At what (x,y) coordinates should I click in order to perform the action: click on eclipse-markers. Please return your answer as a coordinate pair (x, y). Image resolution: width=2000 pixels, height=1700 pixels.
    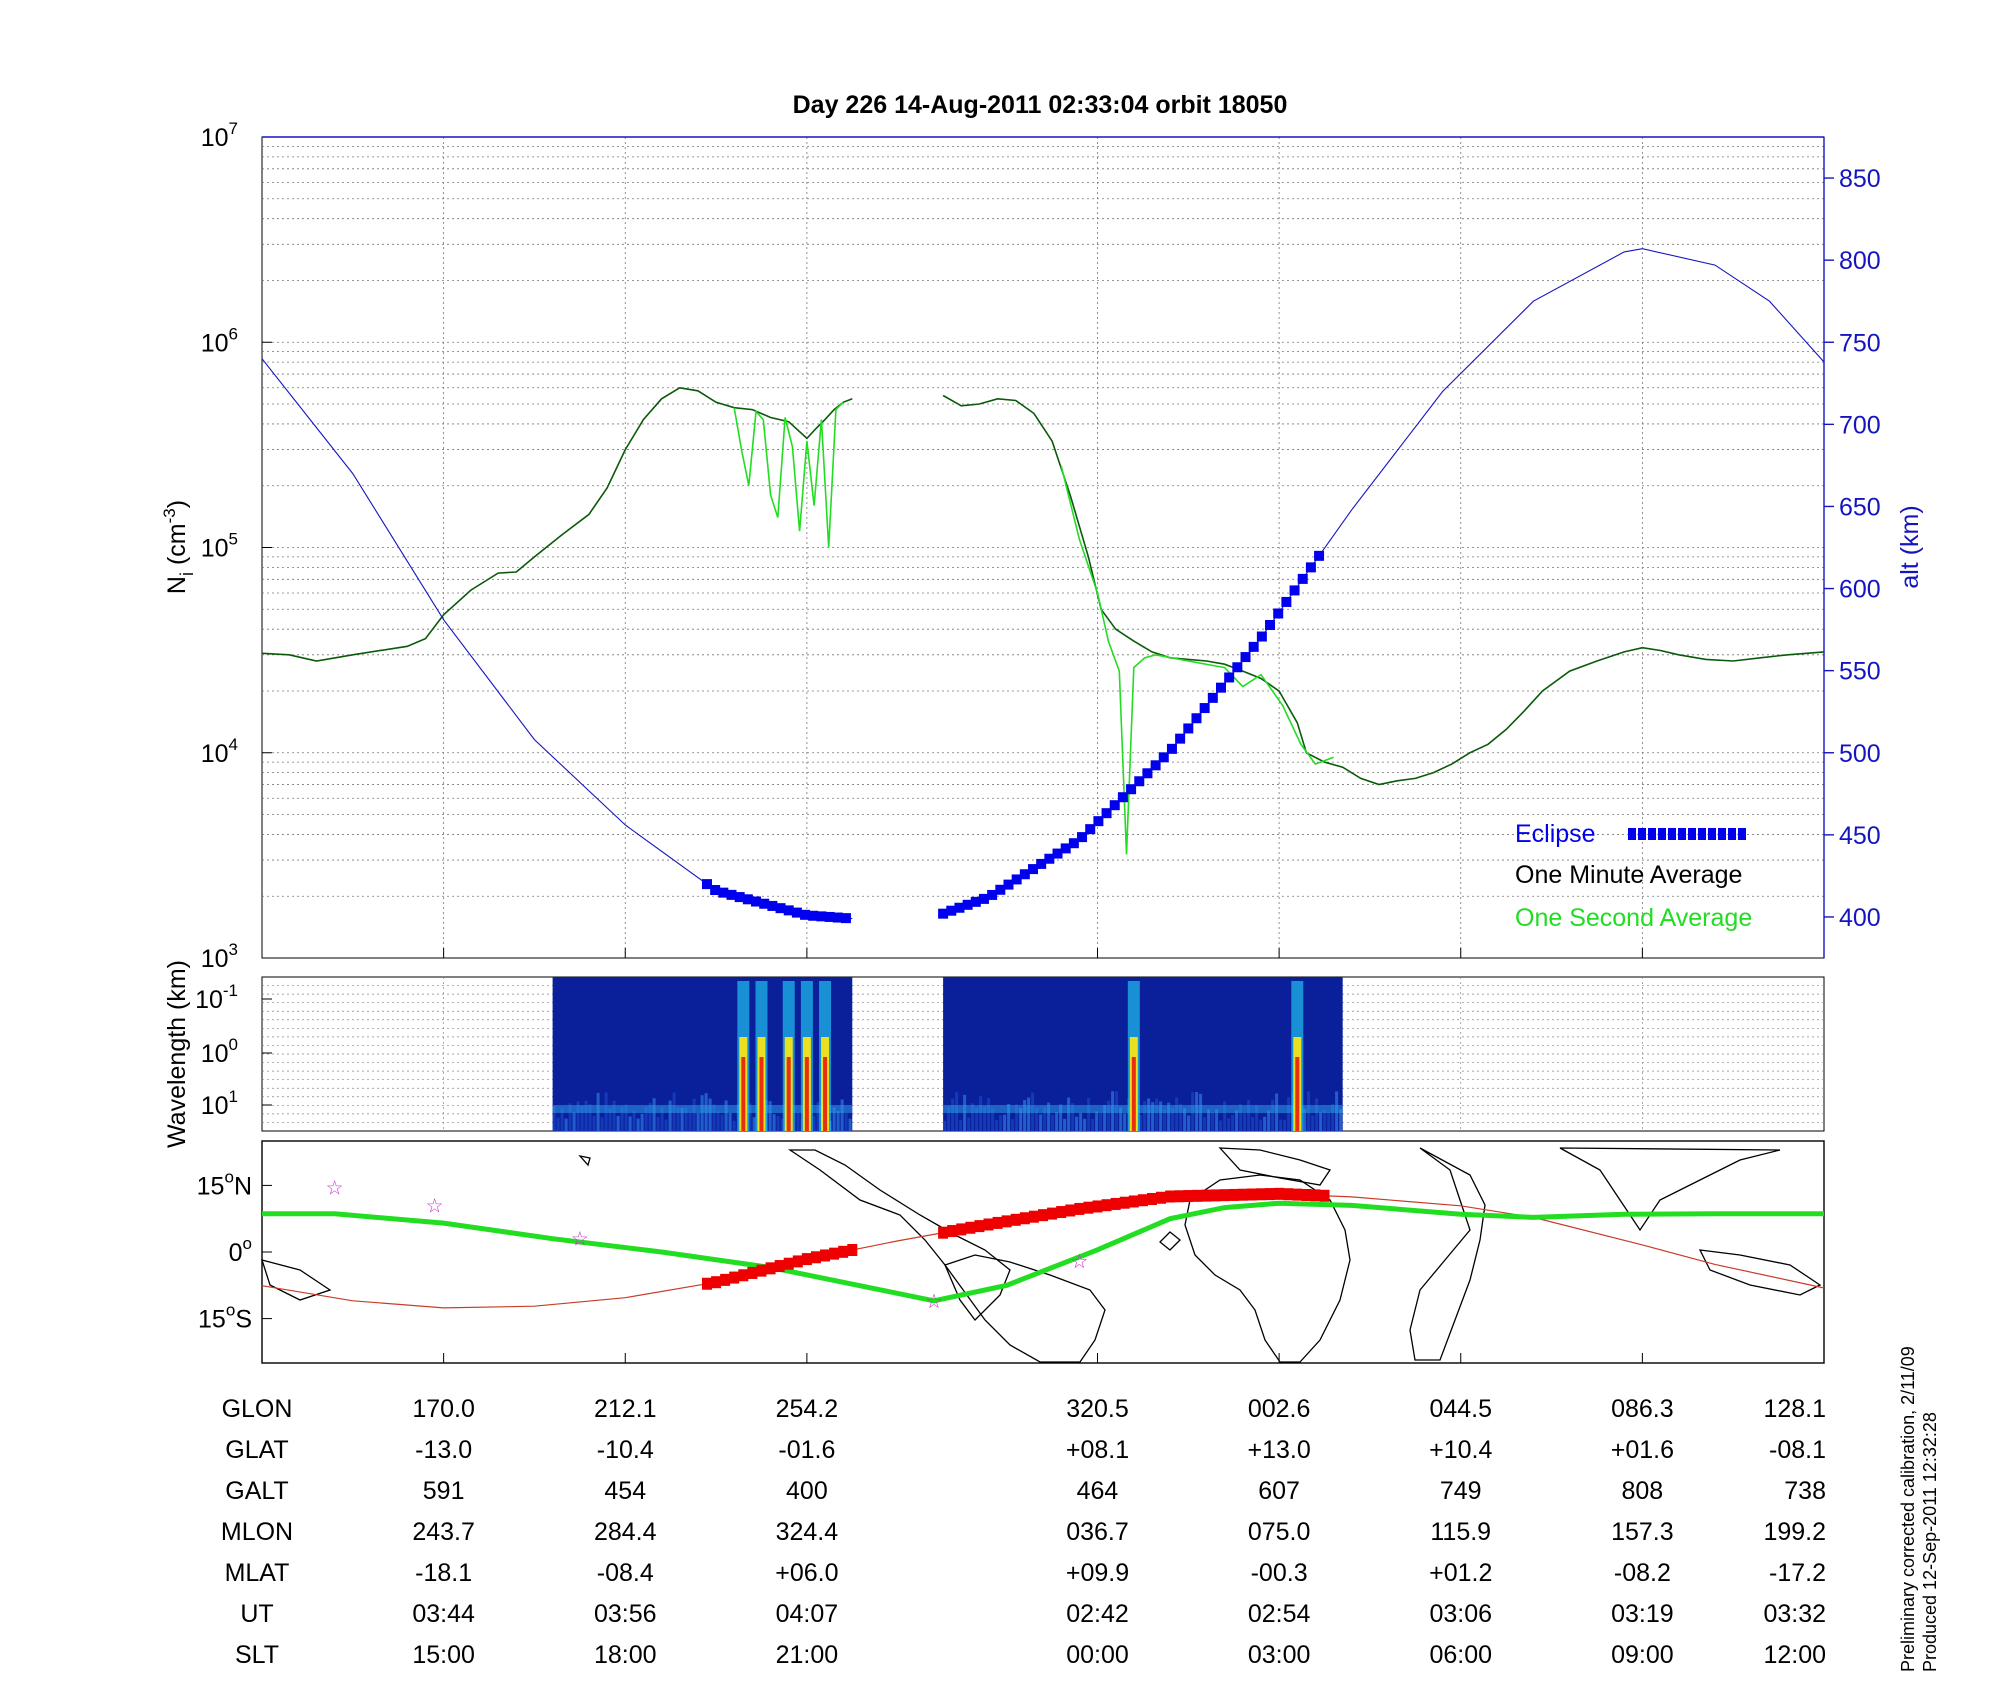
    Looking at the image, I should click on (1013, 737).